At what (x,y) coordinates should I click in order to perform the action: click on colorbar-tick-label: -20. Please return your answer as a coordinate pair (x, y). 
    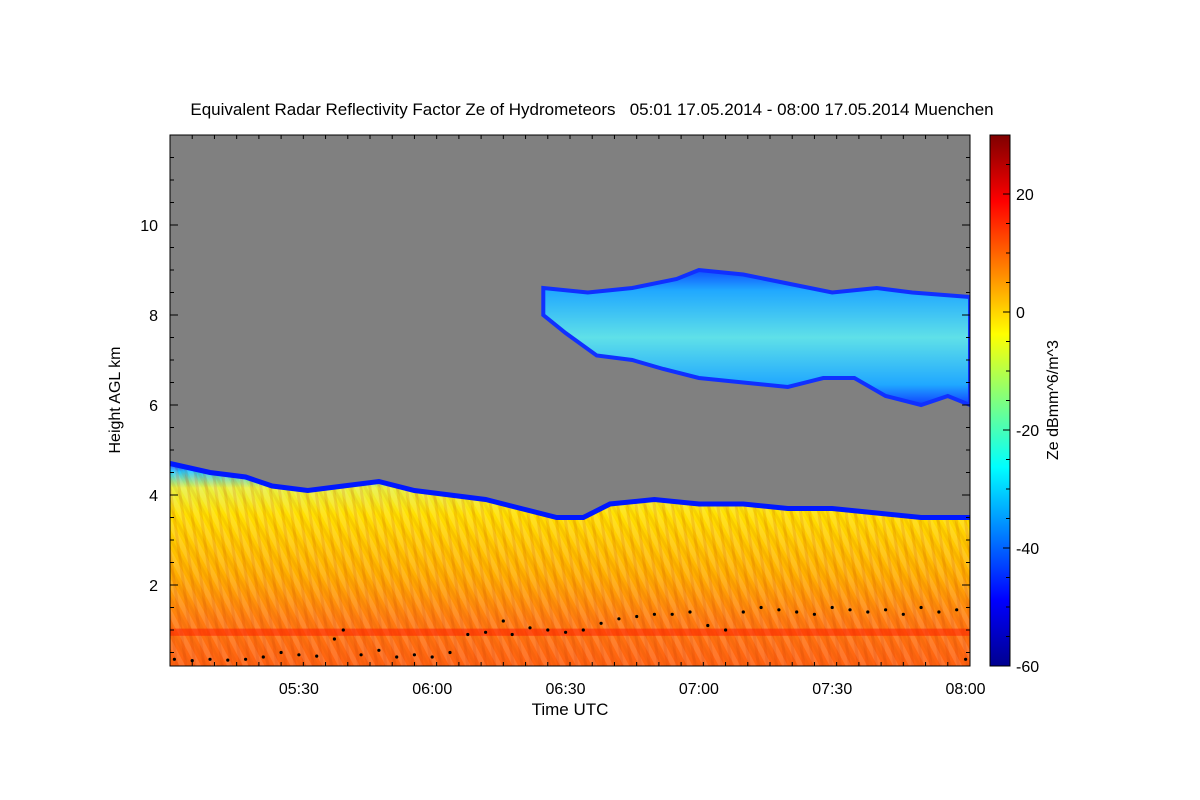
    Looking at the image, I should click on (1027, 431).